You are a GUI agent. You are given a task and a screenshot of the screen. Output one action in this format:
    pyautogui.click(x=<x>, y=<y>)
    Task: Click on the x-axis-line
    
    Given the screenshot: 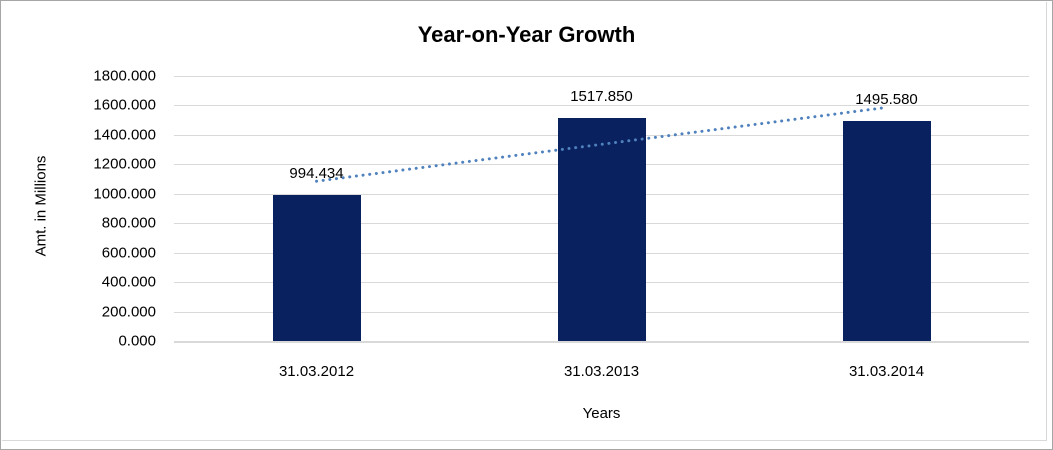 What is the action you would take?
    pyautogui.click(x=601, y=342)
    